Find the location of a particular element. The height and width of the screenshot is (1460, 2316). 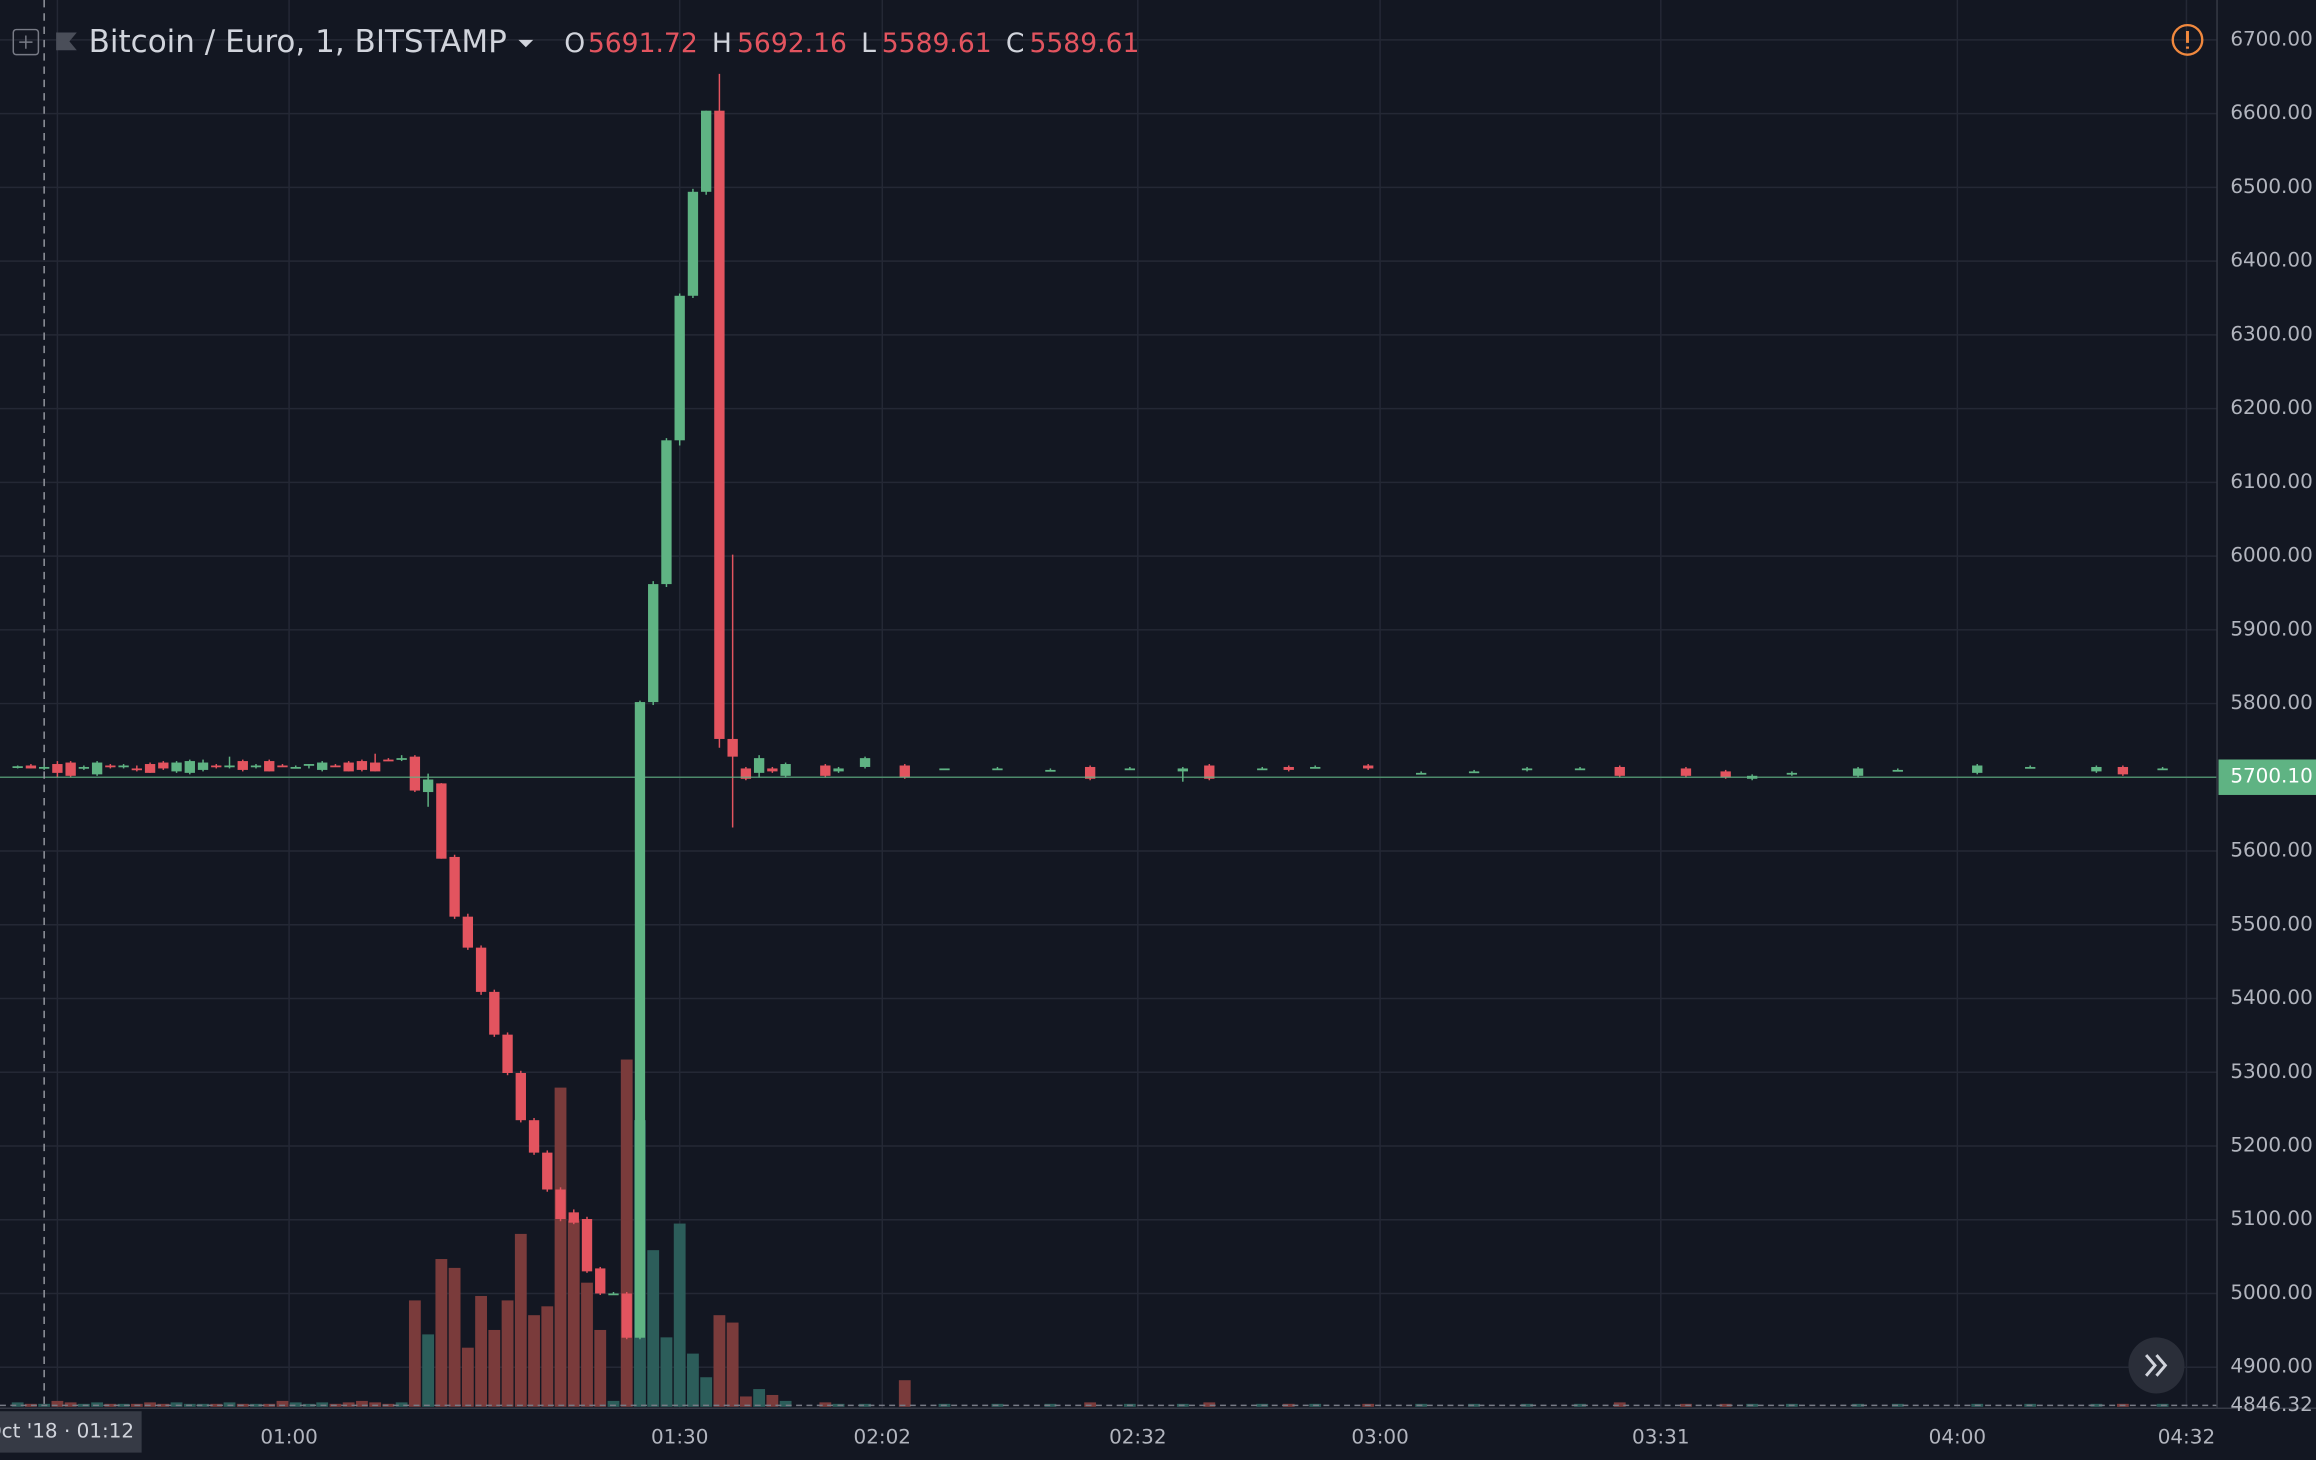

crosshair-label: 07 Oct '18 · 01:12 is located at coordinates (67, 1430).